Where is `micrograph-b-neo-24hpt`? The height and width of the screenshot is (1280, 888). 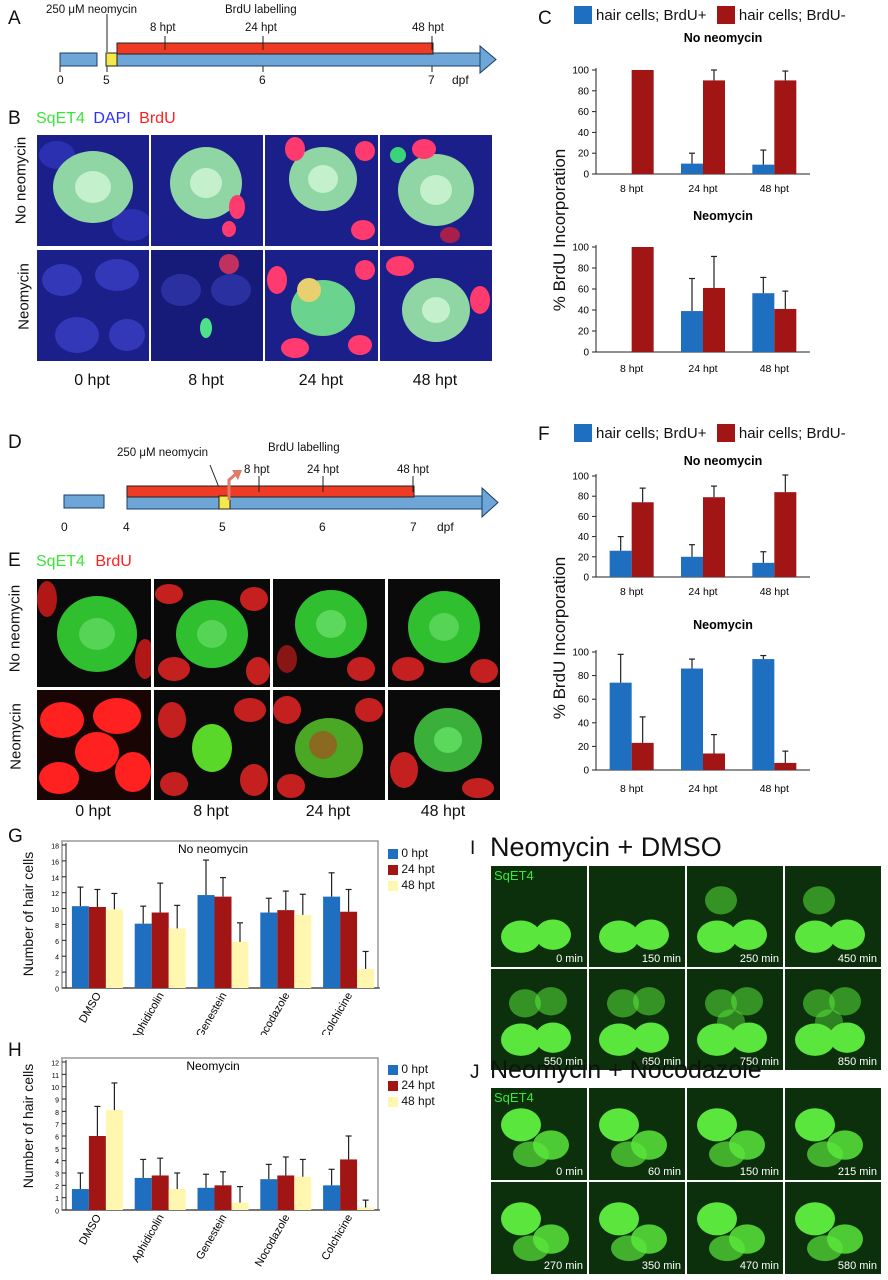 micrograph-b-neo-24hpt is located at coordinates (321, 305).